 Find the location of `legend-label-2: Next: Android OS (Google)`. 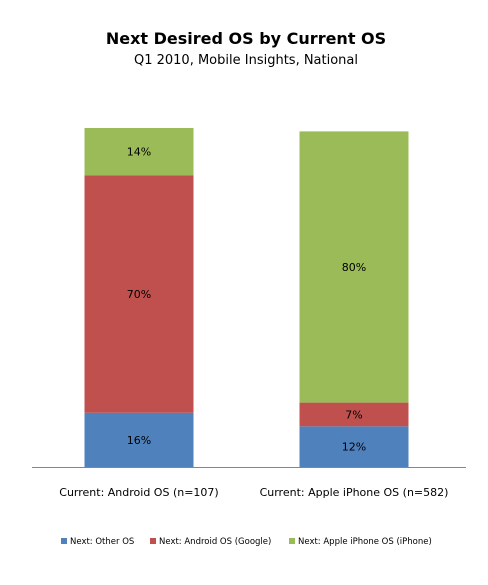

legend-label-2: Next: Android OS (Google) is located at coordinates (215, 542).